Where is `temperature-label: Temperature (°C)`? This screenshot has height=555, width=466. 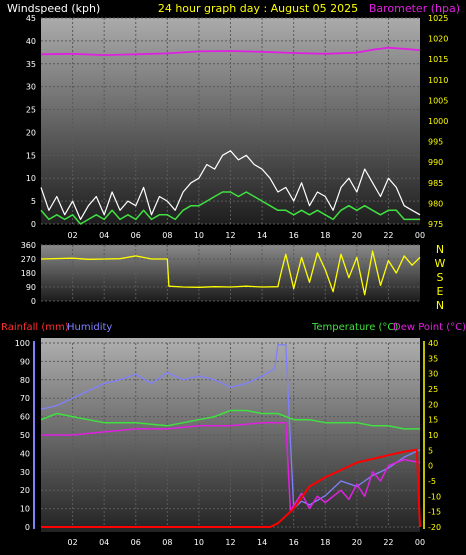
temperature-label: Temperature (°C) is located at coordinates (354, 327).